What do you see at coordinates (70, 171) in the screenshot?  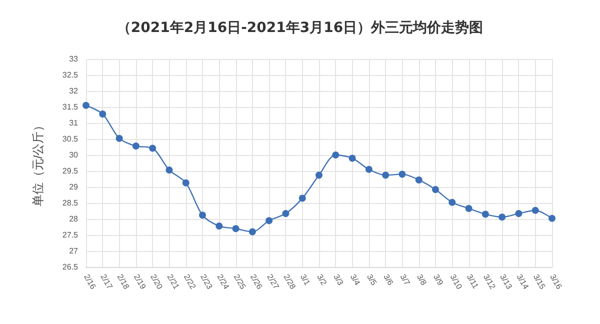 I see `y-tick-label: 29.5` at bounding box center [70, 171].